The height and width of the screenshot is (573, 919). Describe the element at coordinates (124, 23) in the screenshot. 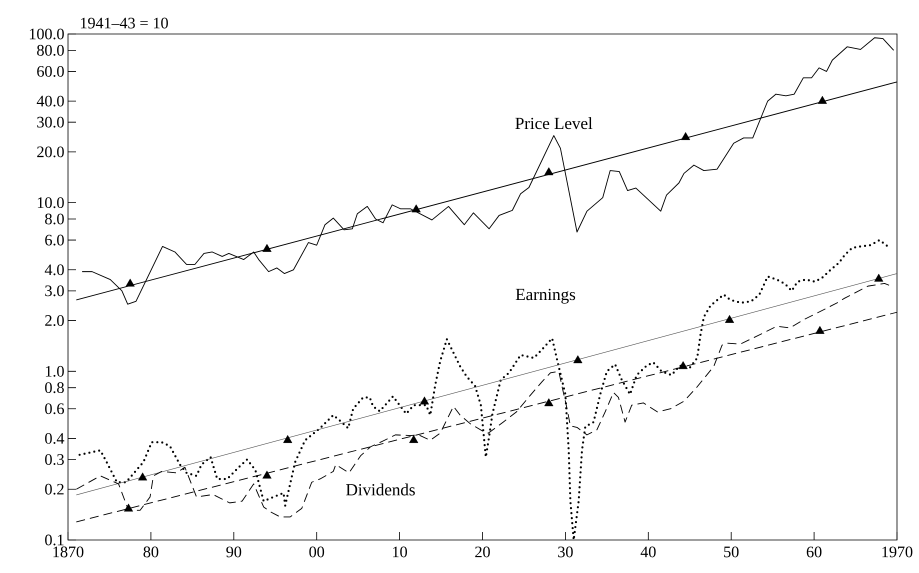

I see `y-axis-title: 1941–43 = 10` at that location.